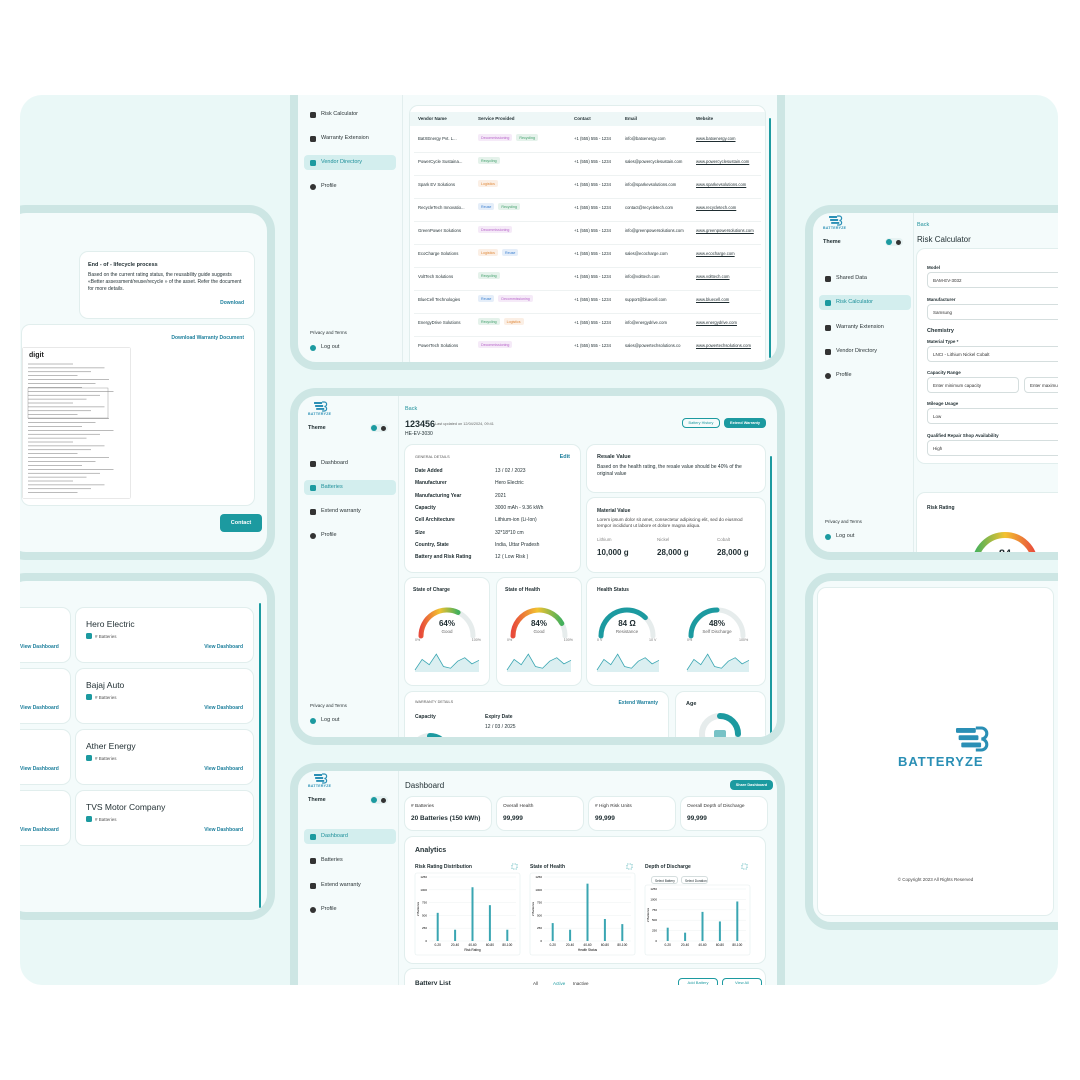  I want to click on website: www.sparkevsolutions.com, so click(721, 184).